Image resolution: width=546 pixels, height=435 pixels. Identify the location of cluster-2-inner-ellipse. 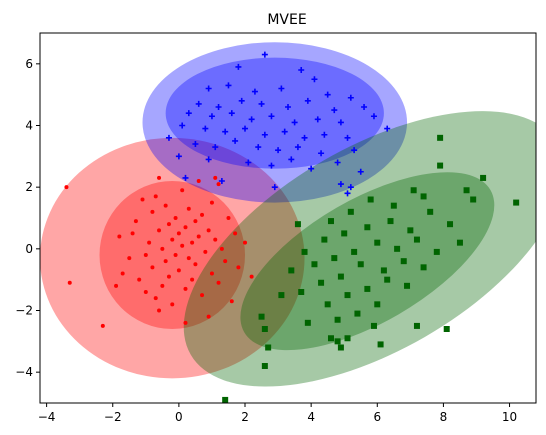
(274, 113).